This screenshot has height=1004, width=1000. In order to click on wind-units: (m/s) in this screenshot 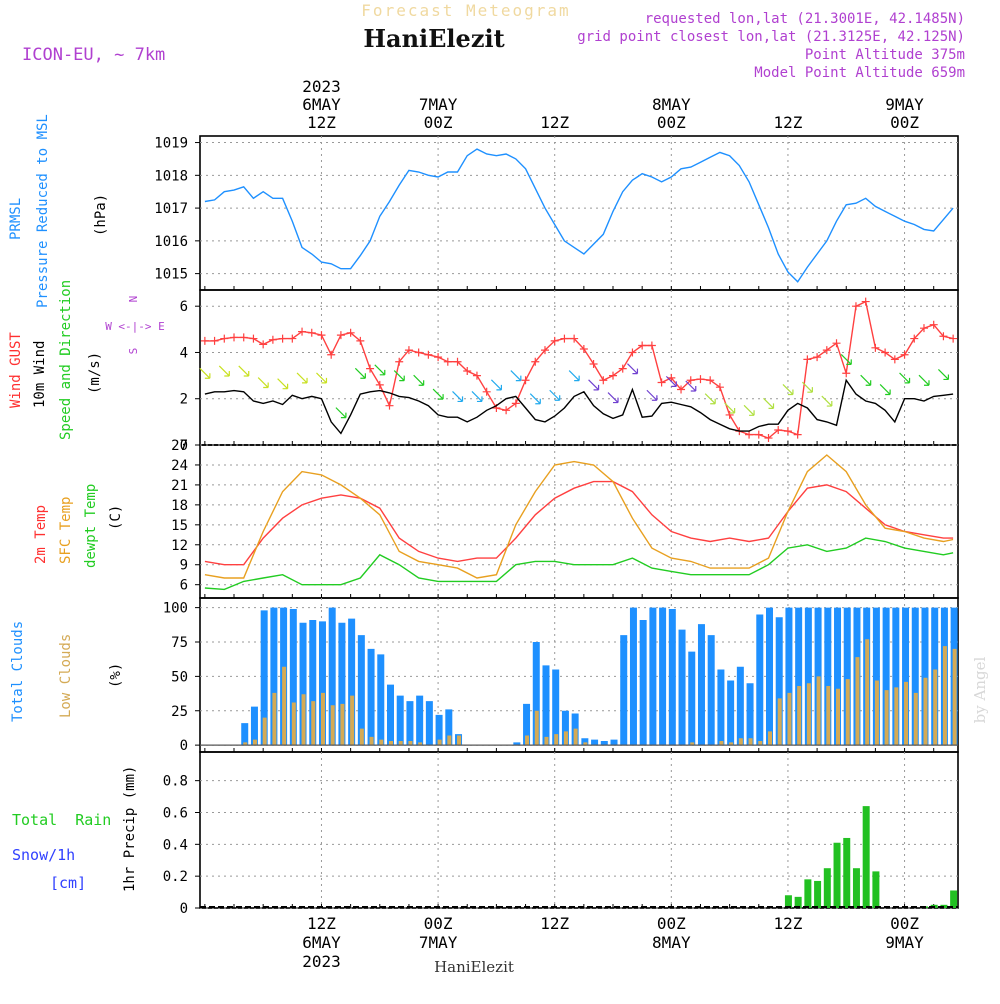, I will do `click(95, 373)`.